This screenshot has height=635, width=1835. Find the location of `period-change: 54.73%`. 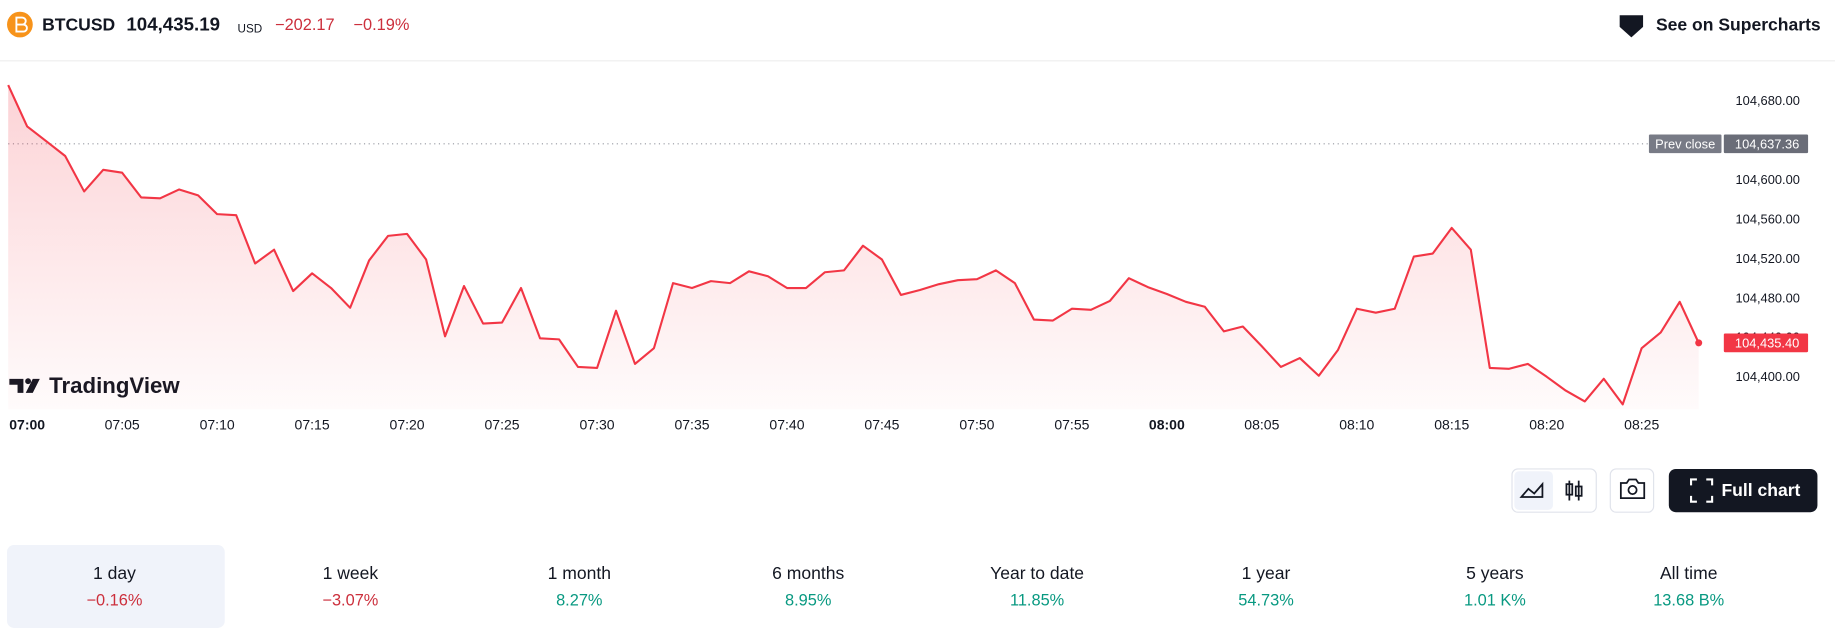

period-change: 54.73% is located at coordinates (1266, 600).